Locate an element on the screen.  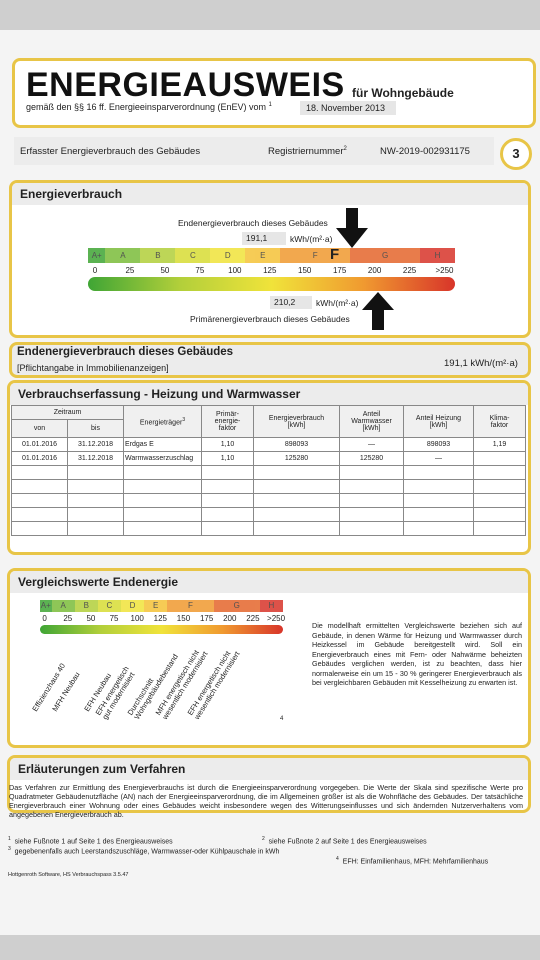
scale-tick: 175 is located at coordinates (206, 618).